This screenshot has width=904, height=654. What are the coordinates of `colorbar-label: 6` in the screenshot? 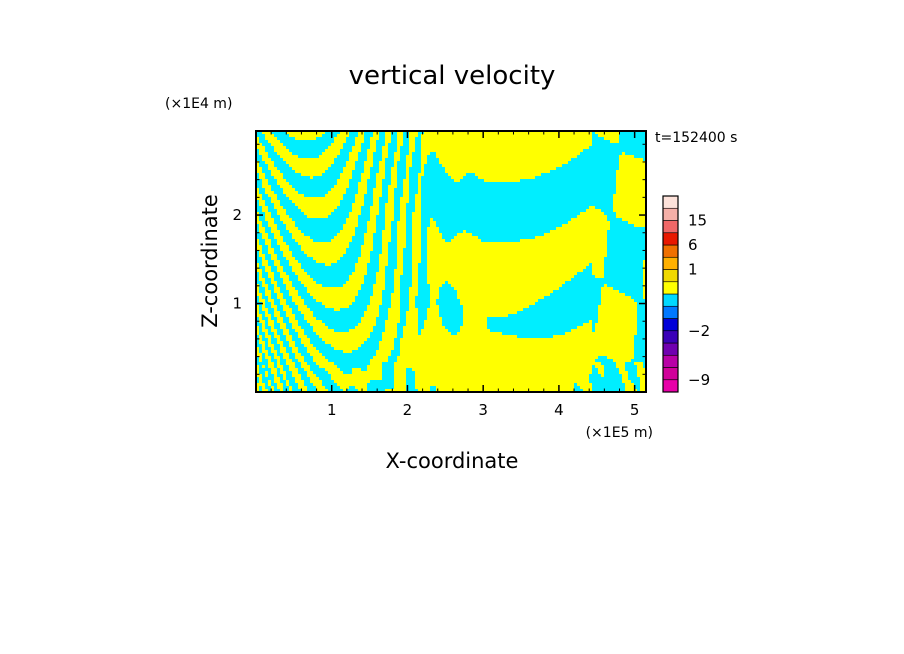 It's located at (693, 245).